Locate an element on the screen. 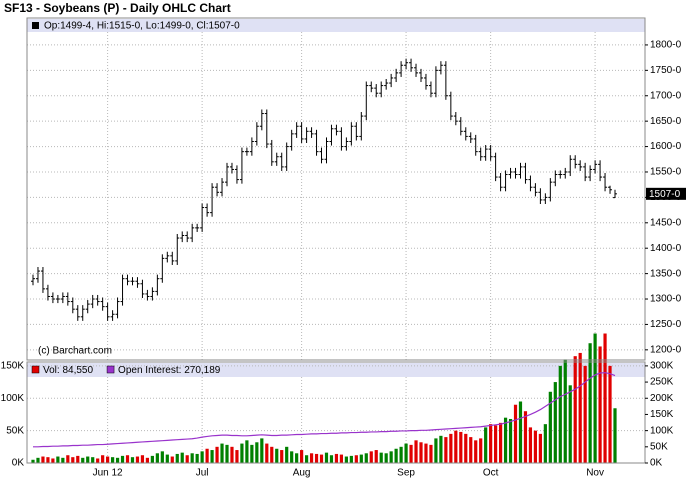  y-tick-label: 100K is located at coordinates (13, 398).